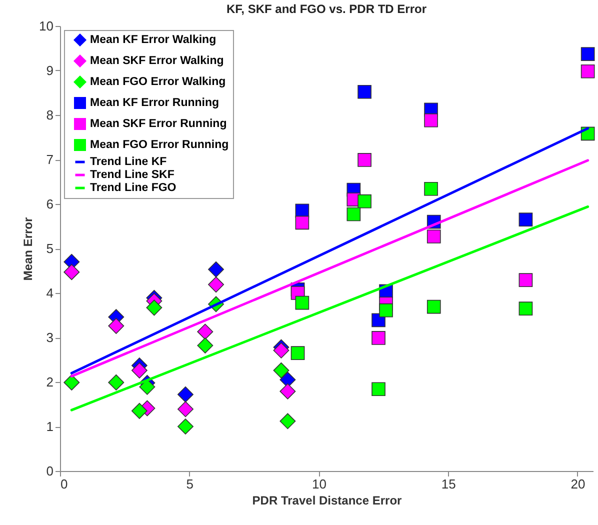 Image resolution: width=598 pixels, height=525 pixels. I want to click on legend-label: Mean SKF Error Walking, so click(157, 61).